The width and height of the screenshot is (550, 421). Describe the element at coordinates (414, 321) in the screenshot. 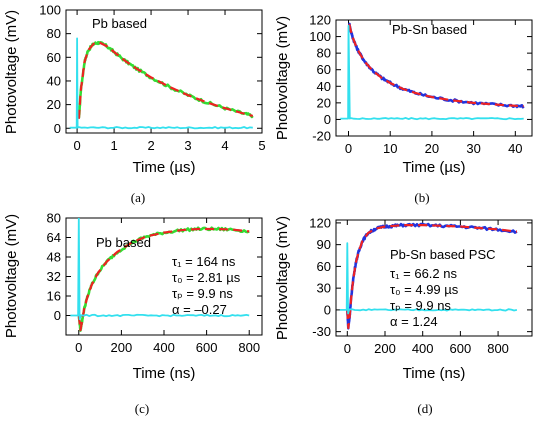

I see `fit-parameter: α = 1.24` at that location.